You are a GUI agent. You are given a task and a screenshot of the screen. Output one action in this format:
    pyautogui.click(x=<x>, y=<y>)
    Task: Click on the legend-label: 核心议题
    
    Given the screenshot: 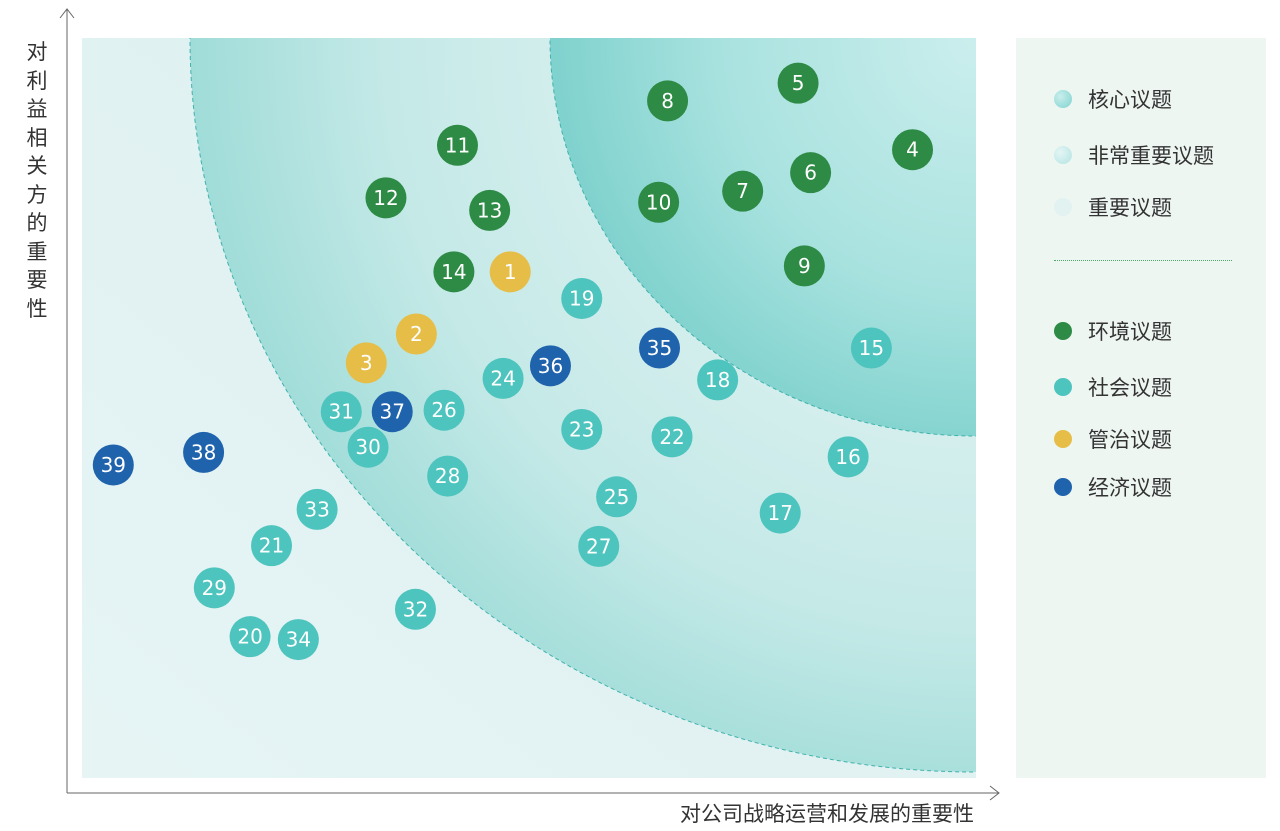 What is the action you would take?
    pyautogui.click(x=1130, y=100)
    